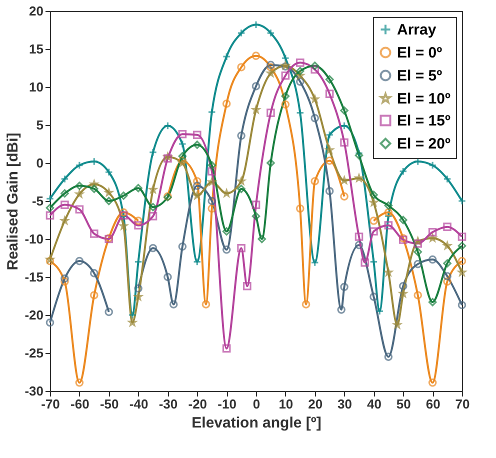 This screenshot has width=496, height=458. What do you see at coordinates (420, 76) in the screenshot?
I see `legend-label: El = 5º` at bounding box center [420, 76].